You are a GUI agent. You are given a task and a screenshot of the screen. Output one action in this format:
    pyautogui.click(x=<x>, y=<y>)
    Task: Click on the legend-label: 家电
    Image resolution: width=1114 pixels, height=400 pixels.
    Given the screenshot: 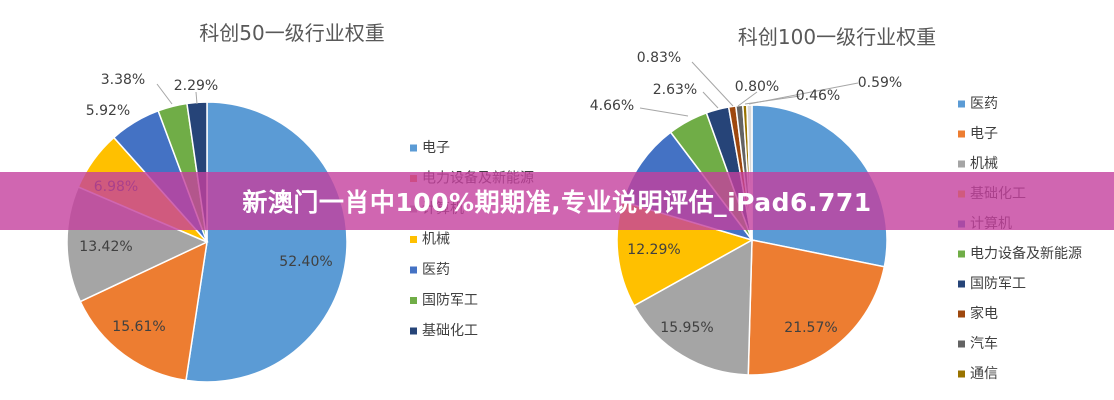 What is the action you would take?
    pyautogui.click(x=984, y=313)
    